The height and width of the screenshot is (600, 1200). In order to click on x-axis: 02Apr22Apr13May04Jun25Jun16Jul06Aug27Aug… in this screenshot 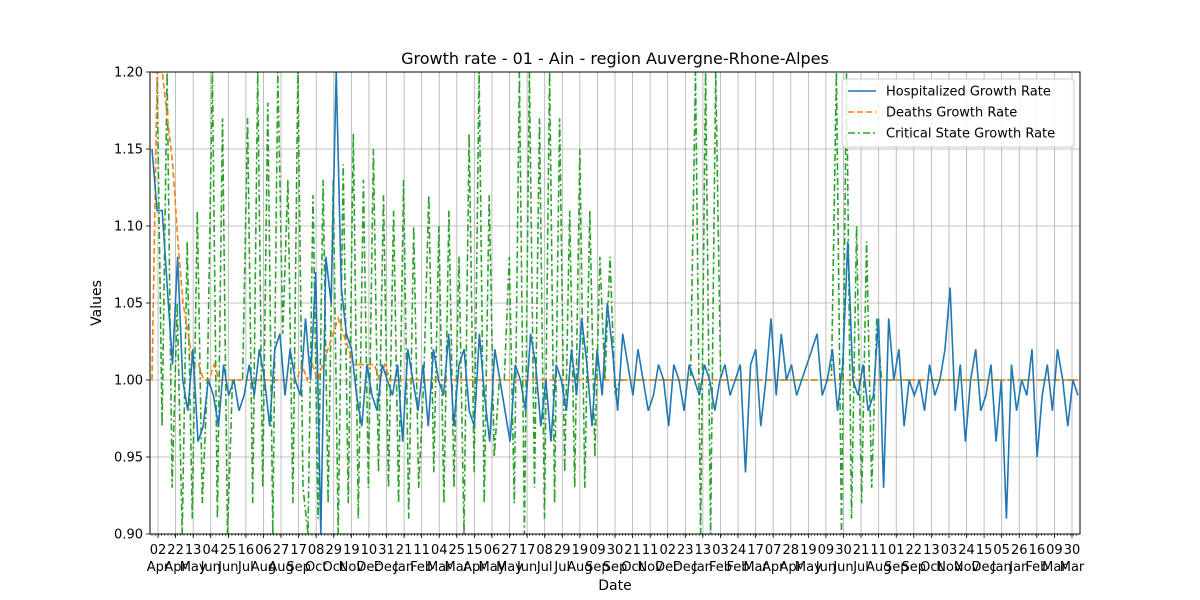, I will do `click(616, 554)`.